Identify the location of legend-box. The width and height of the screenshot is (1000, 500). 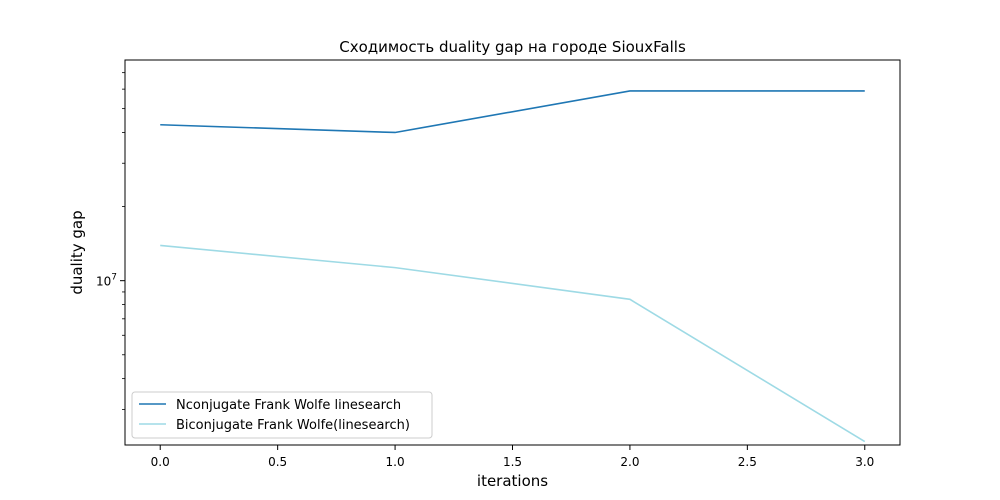
(282, 415).